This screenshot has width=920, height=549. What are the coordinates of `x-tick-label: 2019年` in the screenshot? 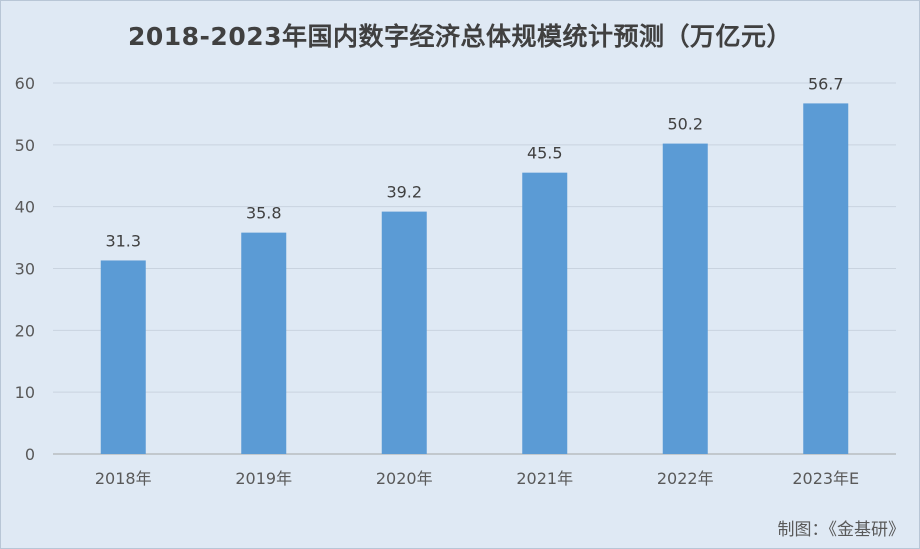 It's located at (263, 478).